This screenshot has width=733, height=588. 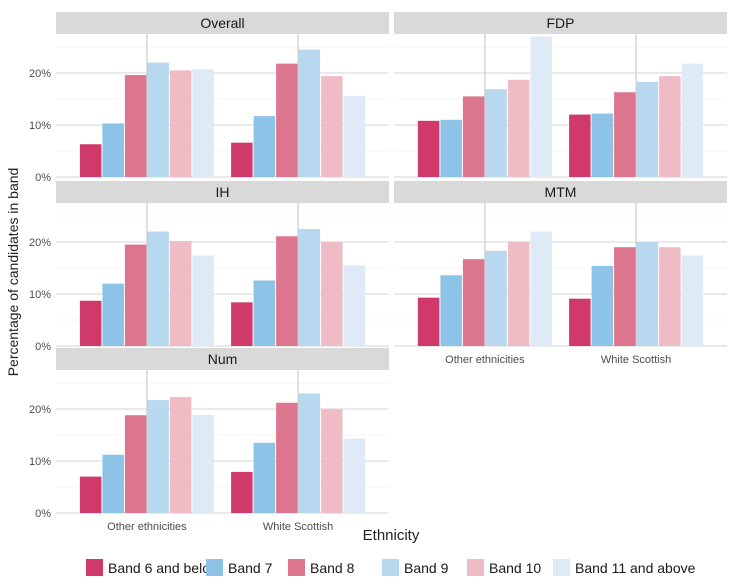 What do you see at coordinates (43, 347) in the screenshot?
I see `y-tick-label: 0%` at bounding box center [43, 347].